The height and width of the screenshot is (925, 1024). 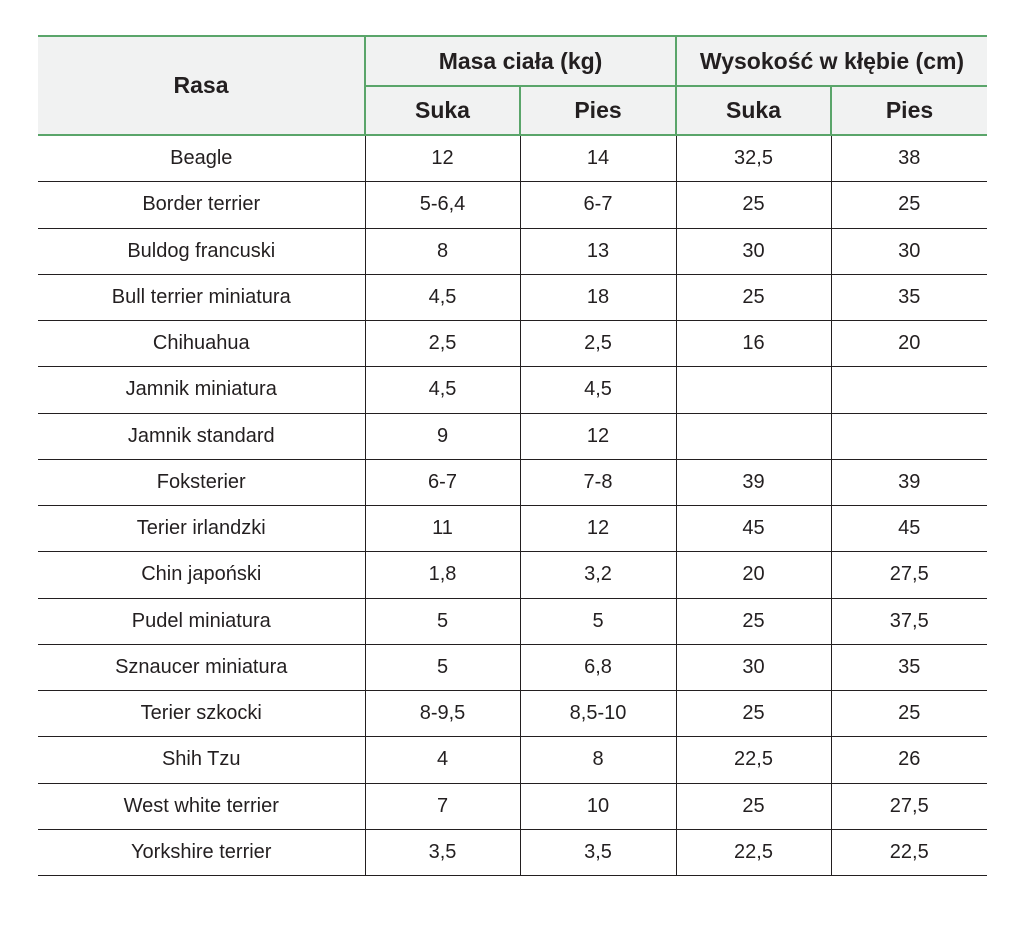 What do you see at coordinates (909, 760) in the screenshot?
I see `cell-height-male: 26` at bounding box center [909, 760].